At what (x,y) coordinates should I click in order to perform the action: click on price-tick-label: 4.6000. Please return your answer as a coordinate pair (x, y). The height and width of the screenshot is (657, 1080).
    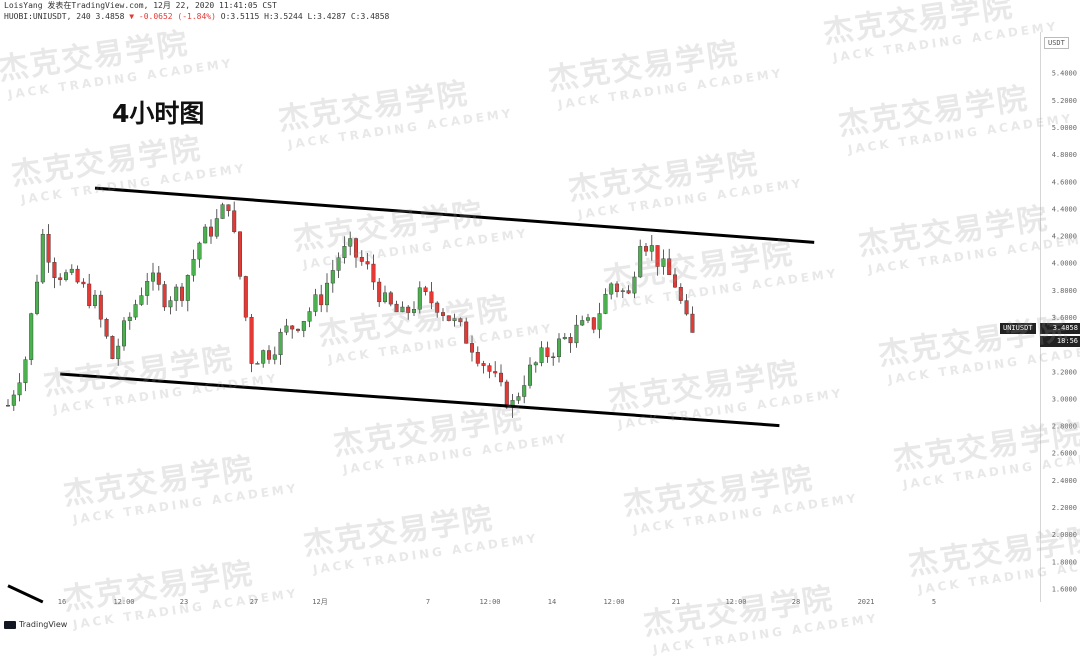
    Looking at the image, I should click on (1064, 182).